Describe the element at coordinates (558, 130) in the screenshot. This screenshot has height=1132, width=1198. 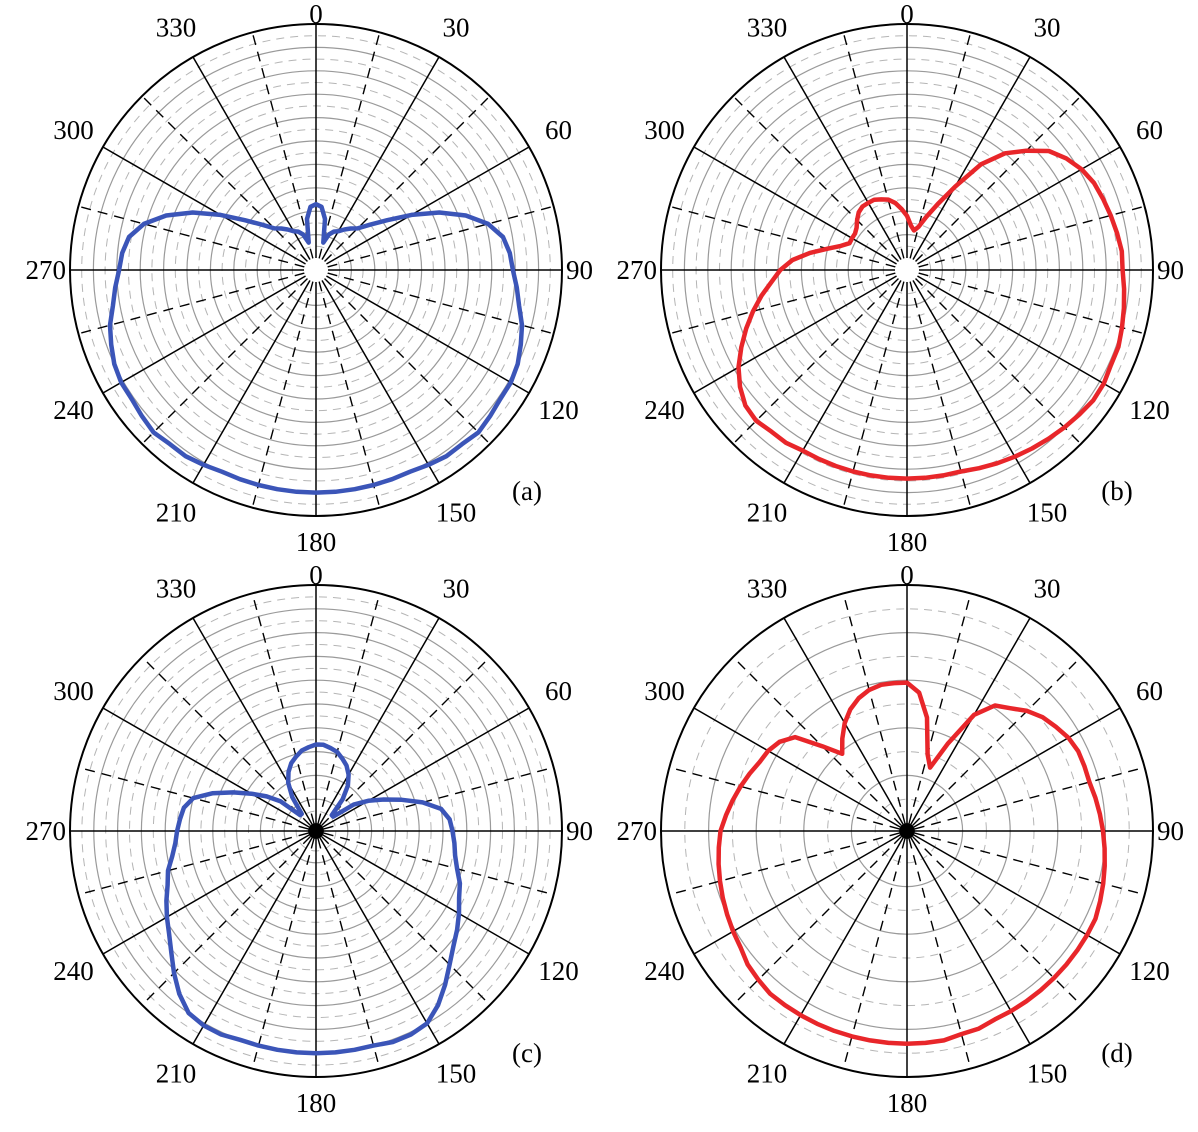
I see `angle-tick-label: 60` at that location.